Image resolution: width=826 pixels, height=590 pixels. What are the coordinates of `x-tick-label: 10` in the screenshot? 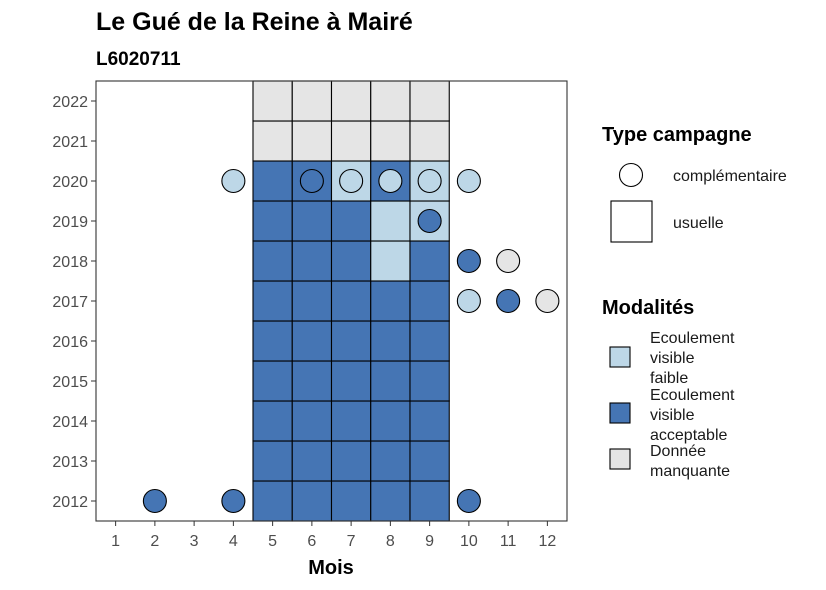 It's located at (469, 541).